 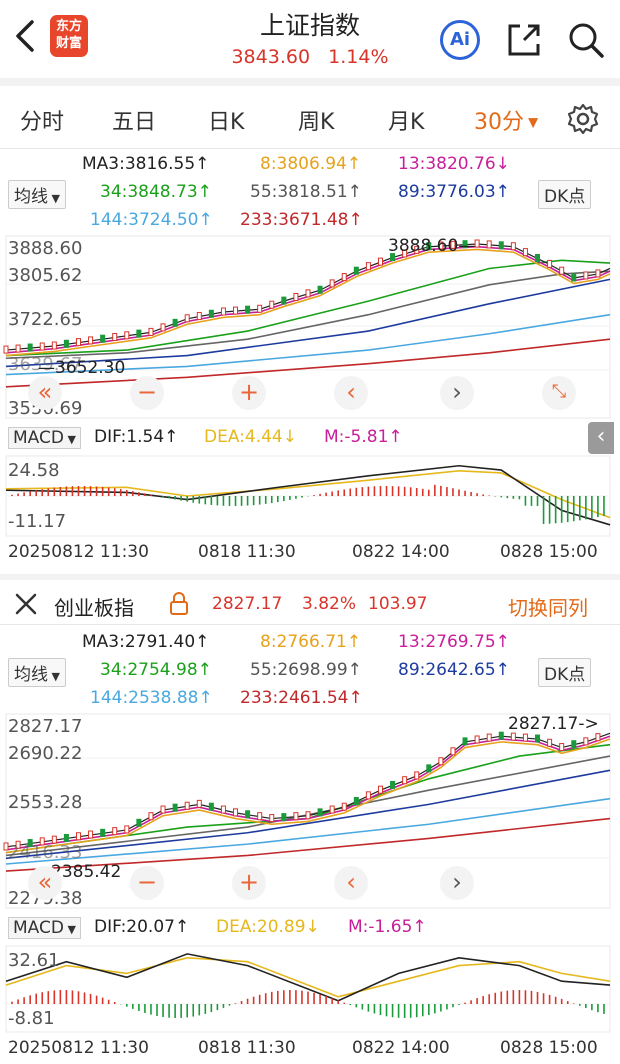 I want to click on tab-intraday: 分时, so click(x=42, y=122).